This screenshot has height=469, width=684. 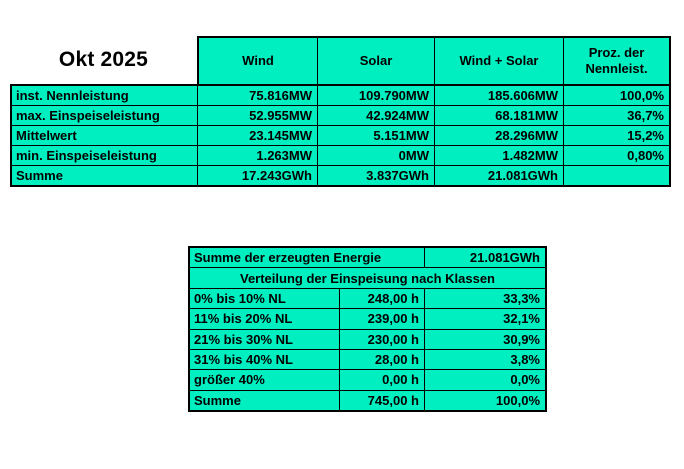 What do you see at coordinates (104, 155) in the screenshot?
I see `row-label-min-einspeiseleistung: min. Einspeiseleistung` at bounding box center [104, 155].